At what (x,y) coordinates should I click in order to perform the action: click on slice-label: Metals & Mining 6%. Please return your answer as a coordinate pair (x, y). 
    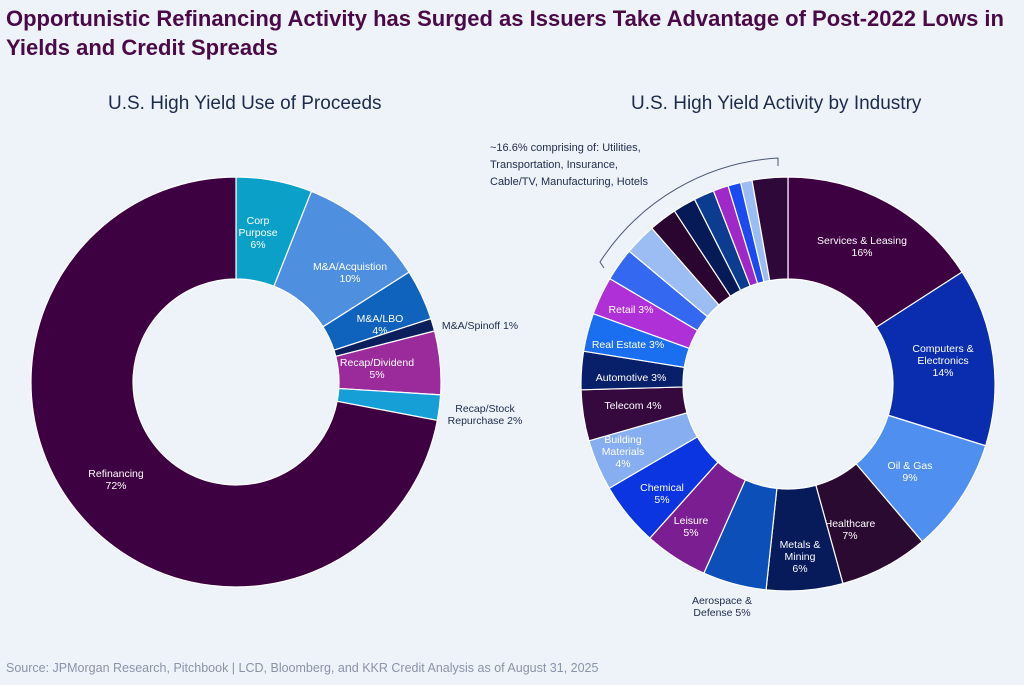
    Looking at the image, I should click on (800, 557).